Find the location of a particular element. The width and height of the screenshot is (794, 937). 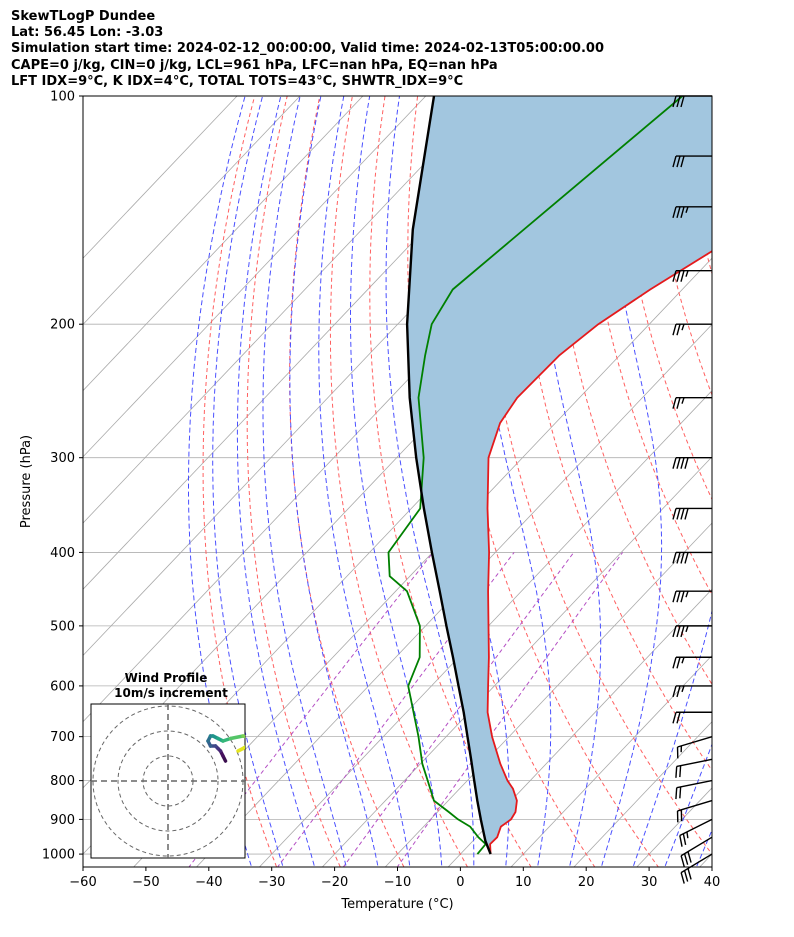

y-tick-label: 800 is located at coordinates (62, 781).